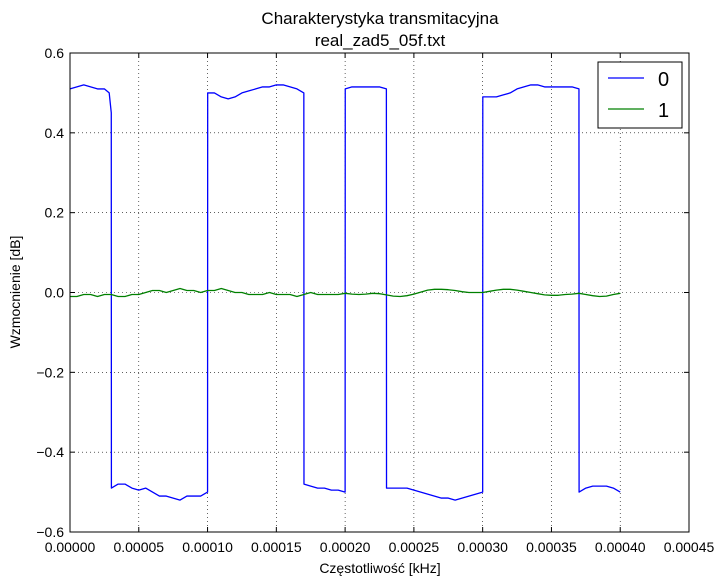 The image size is (728, 586). I want to click on x-tick-label: 0.00010, so click(207, 547).